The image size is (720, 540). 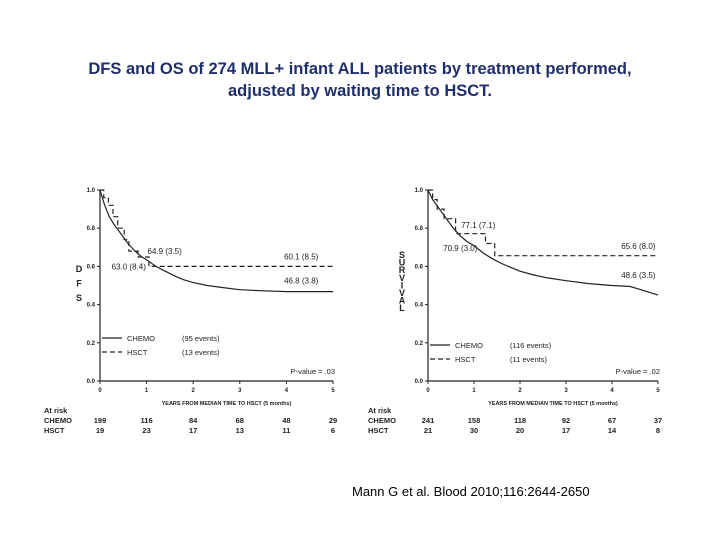 What do you see at coordinates (165, 251) in the screenshot?
I see `value-annotation: 64.9 (3.5)` at bounding box center [165, 251].